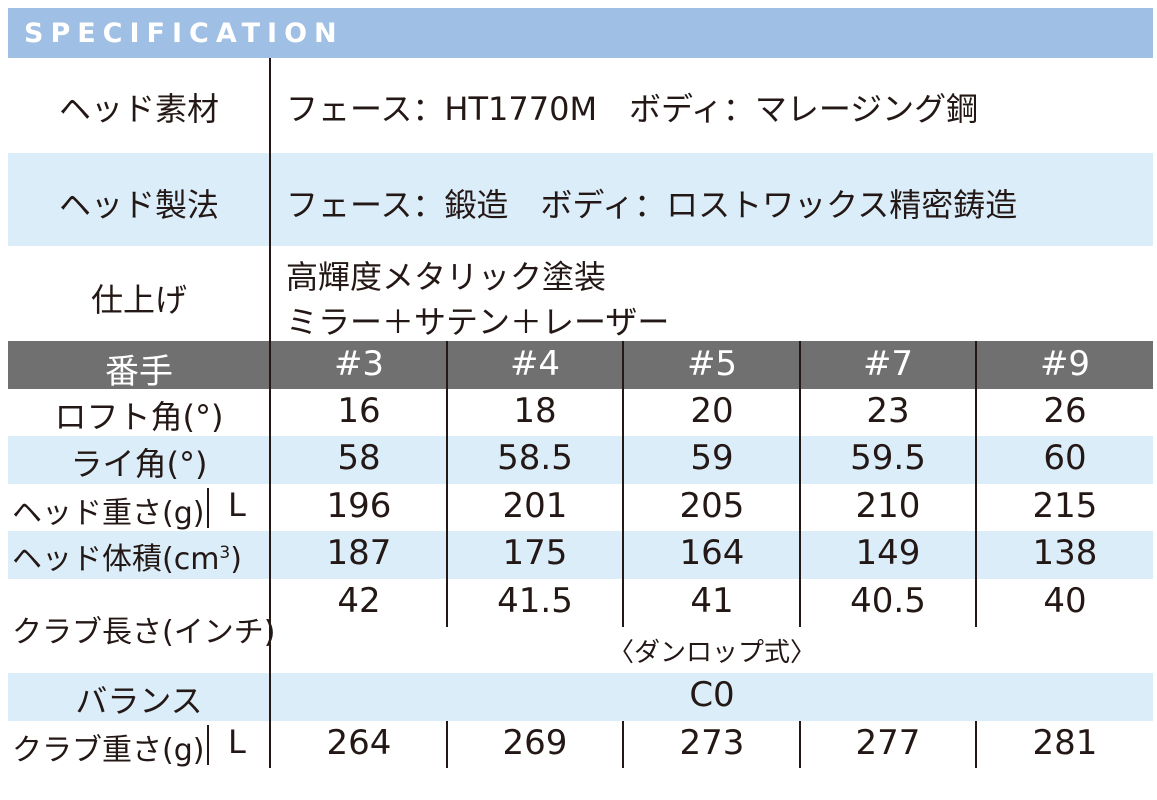 Image resolution: width=1157 pixels, height=800 pixels. I want to click on col-divider-1-header, so click(447, 365).